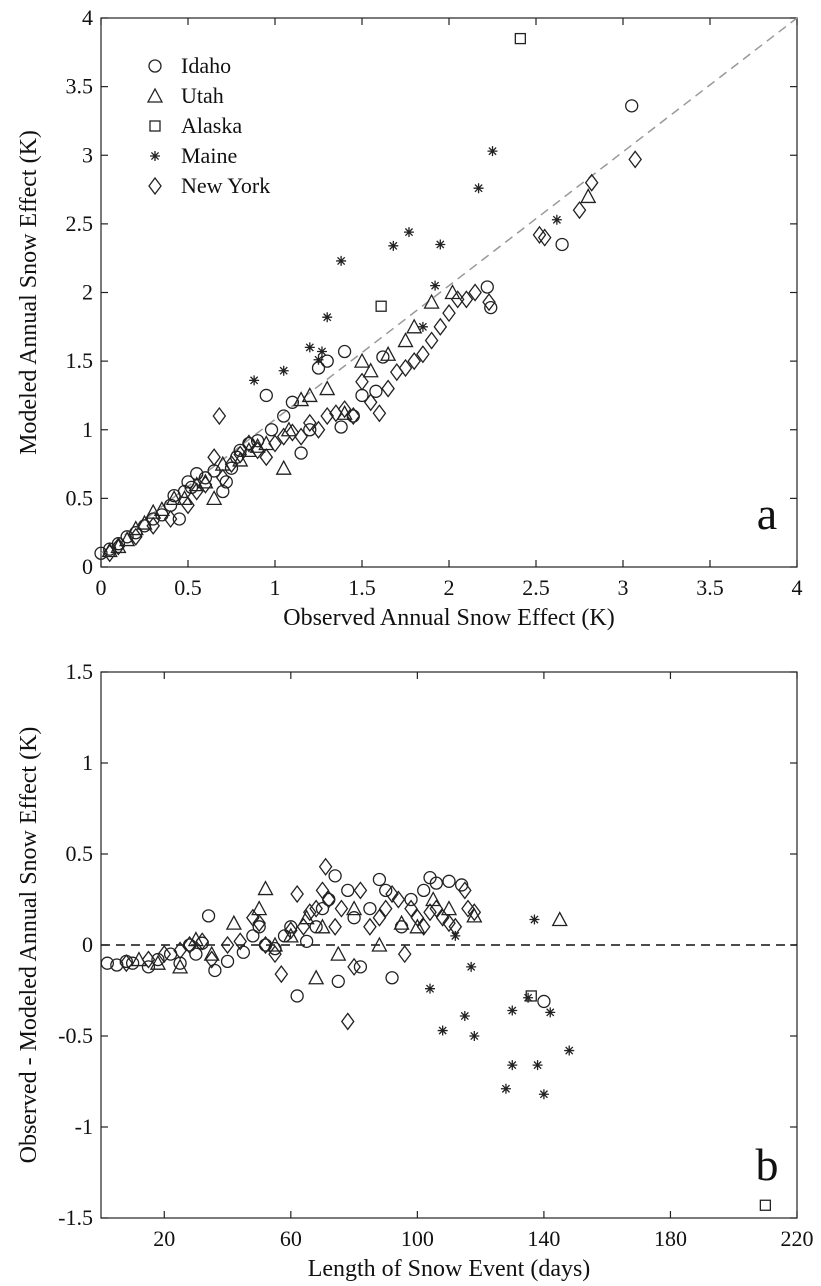  What do you see at coordinates (87, 762) in the screenshot?
I see `panel-b-y-tick-label: 1` at bounding box center [87, 762].